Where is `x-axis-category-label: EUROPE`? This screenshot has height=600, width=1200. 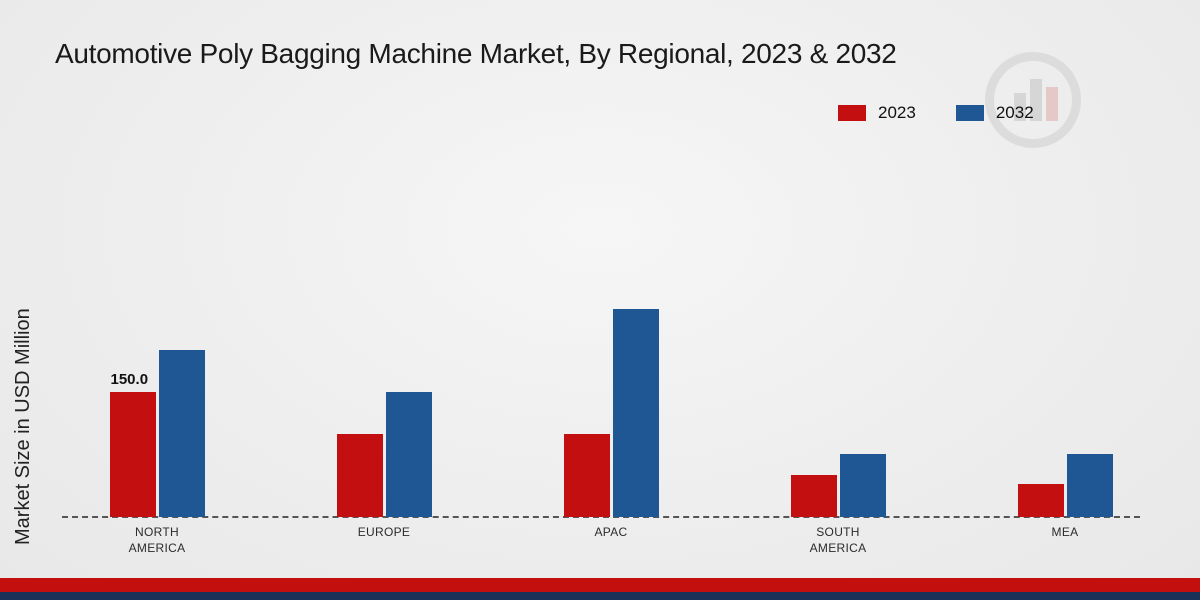
x-axis-category-label: EUROPE is located at coordinates (384, 532).